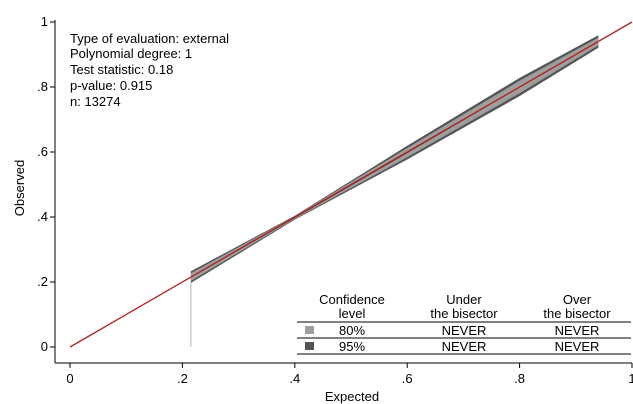 The height and width of the screenshot is (404, 633). What do you see at coordinates (95, 101) in the screenshot?
I see `annotation-n: n: 13274` at bounding box center [95, 101].